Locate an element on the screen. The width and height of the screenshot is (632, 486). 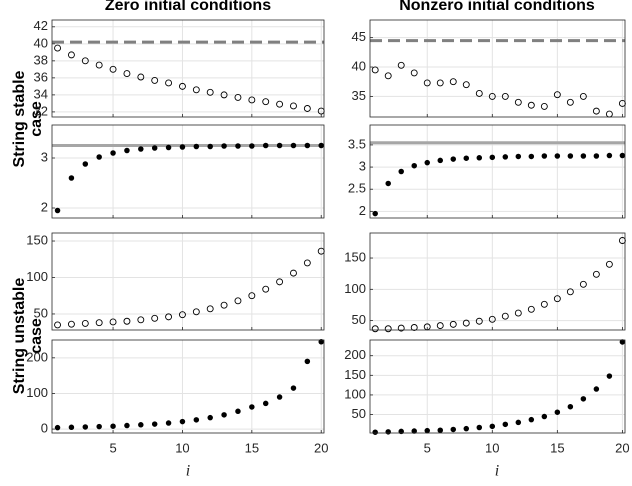
panel: 5 10 15 20 50 100 150 200 is located at coordinates (487, 397).